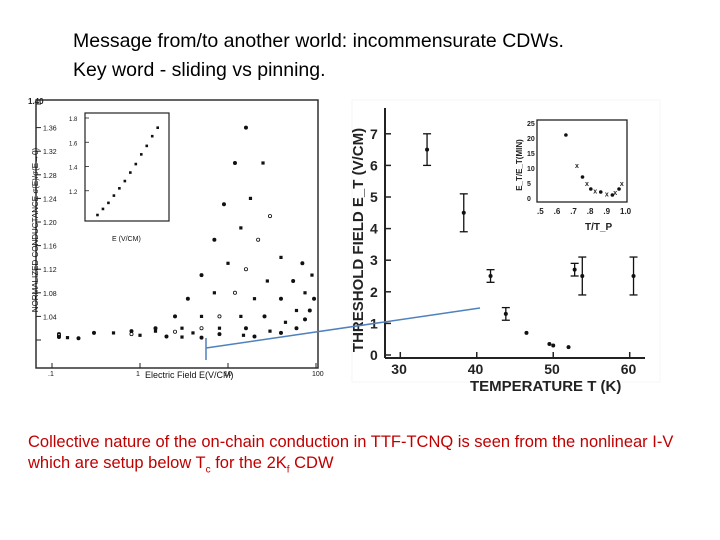 This screenshot has width=720, height=540. I want to click on caption-sub-f: f, so click(288, 470).